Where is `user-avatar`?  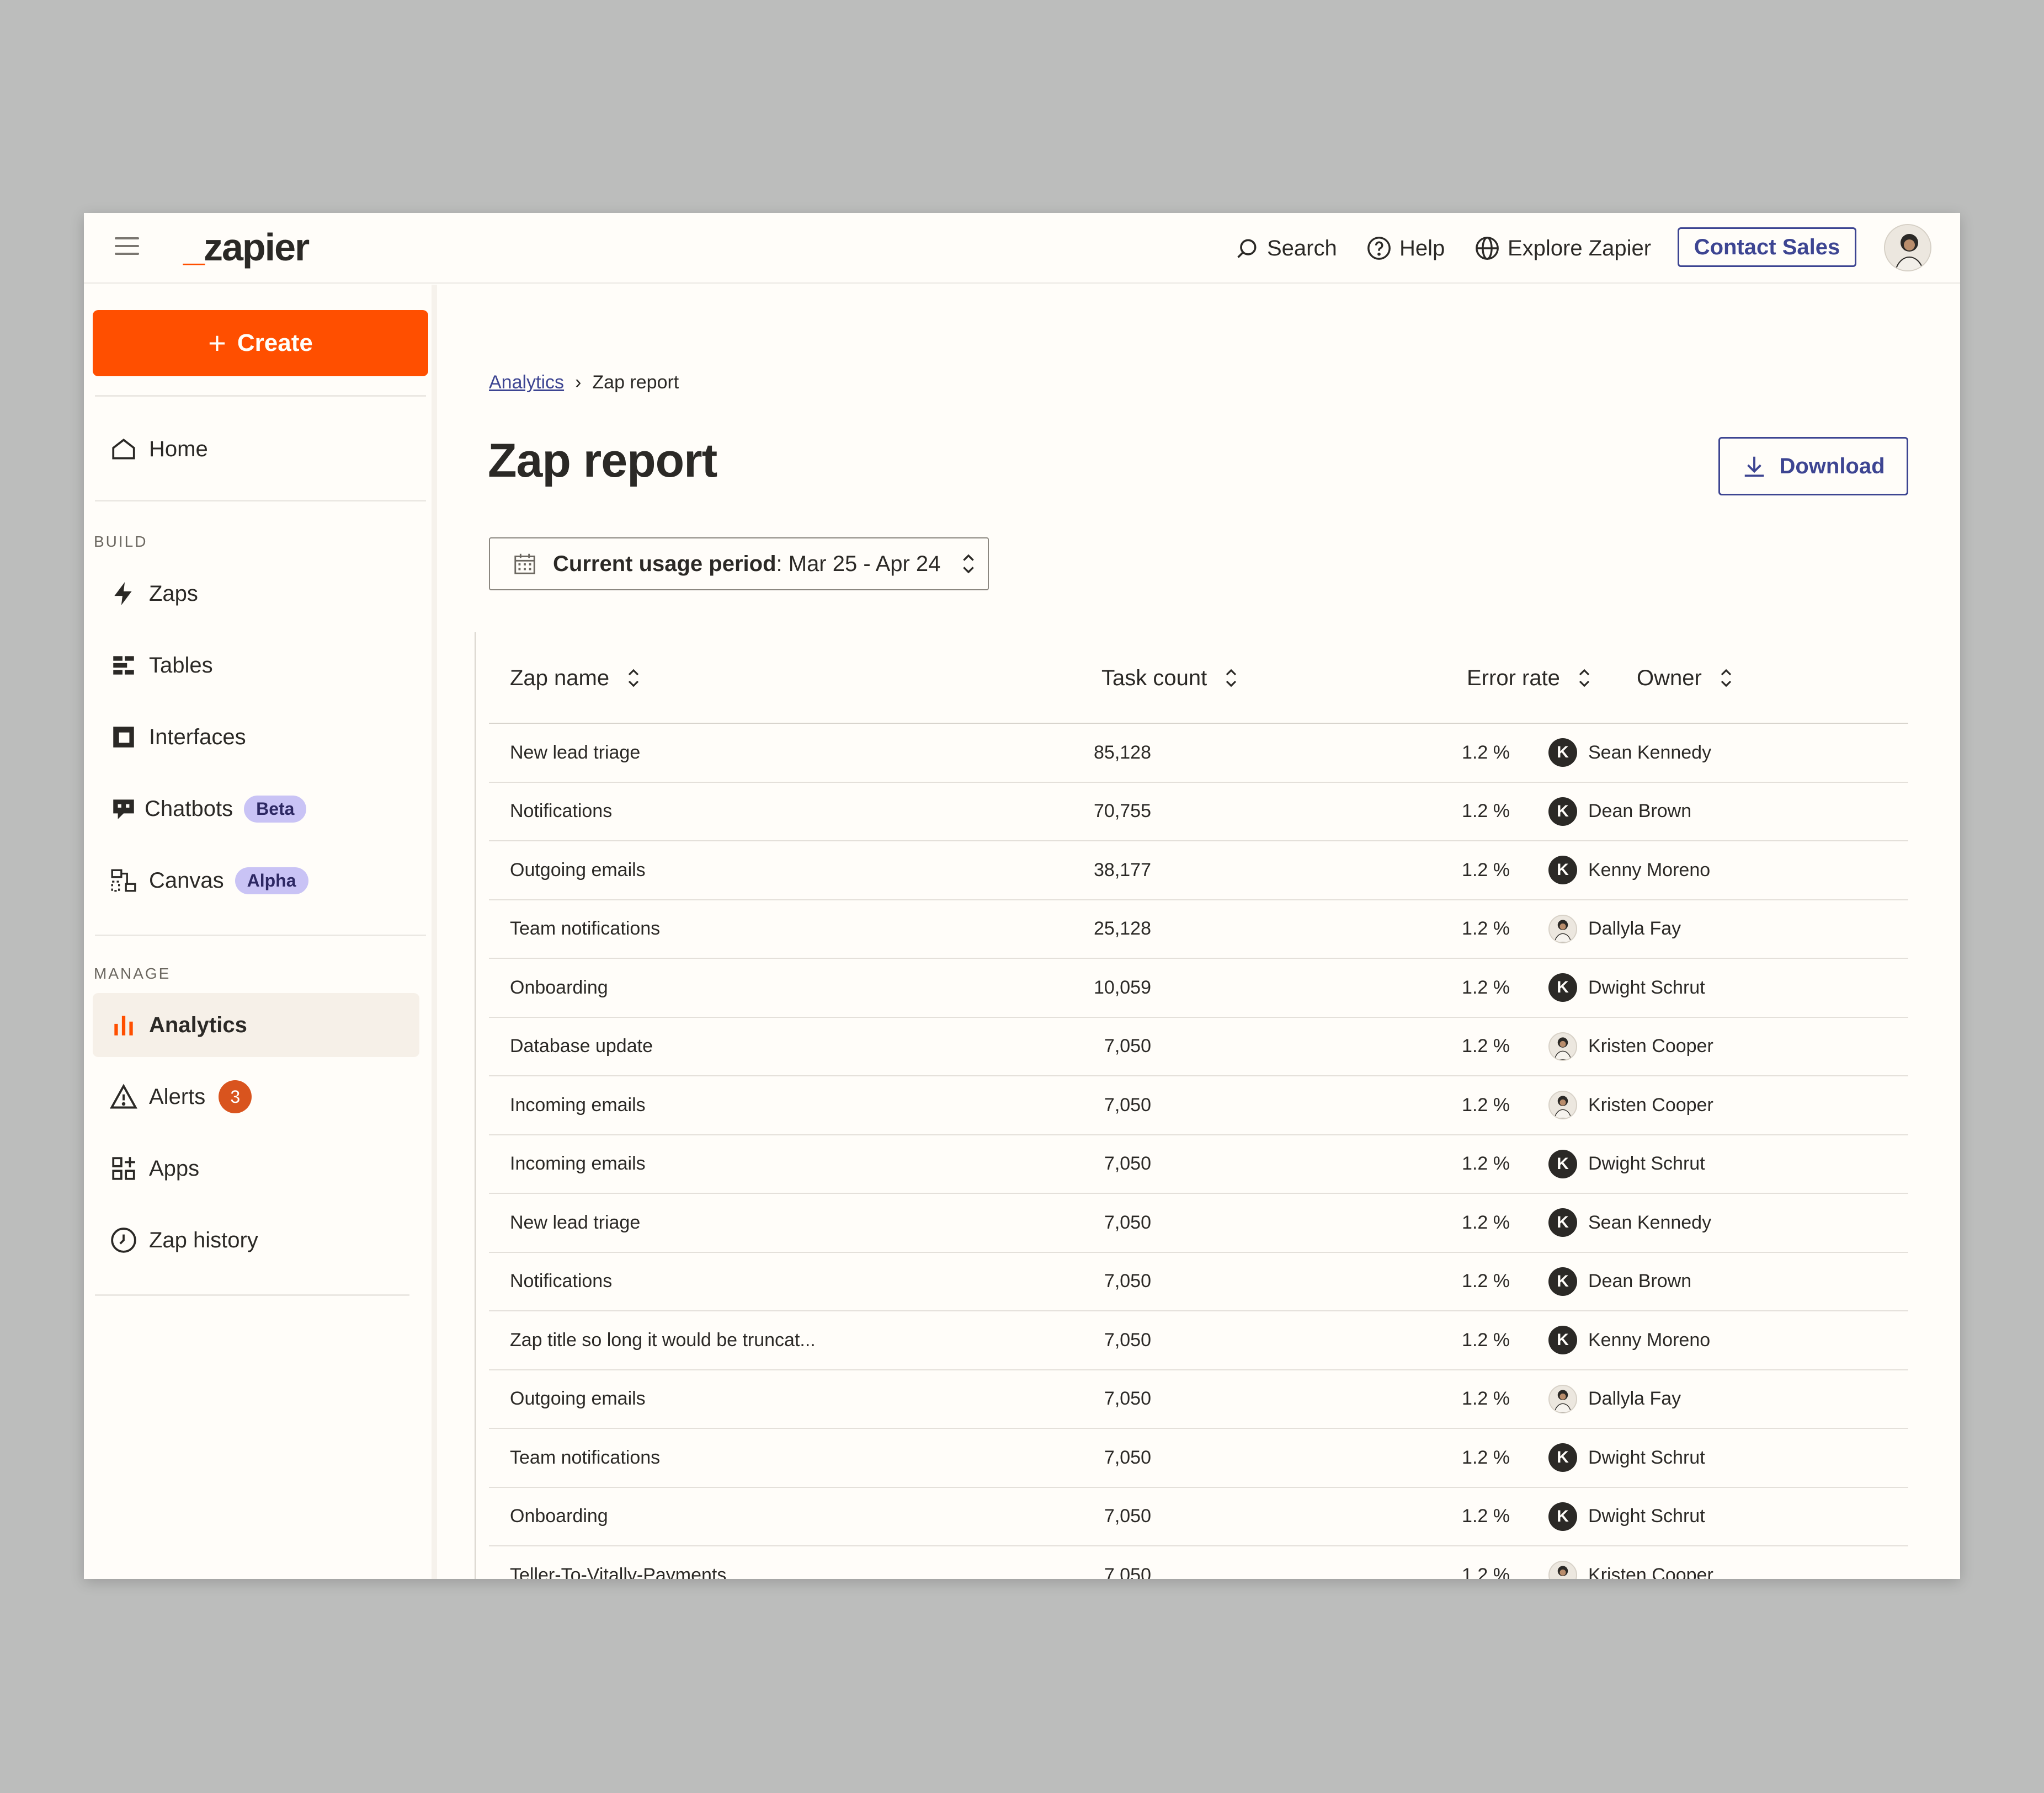 user-avatar is located at coordinates (1907, 247).